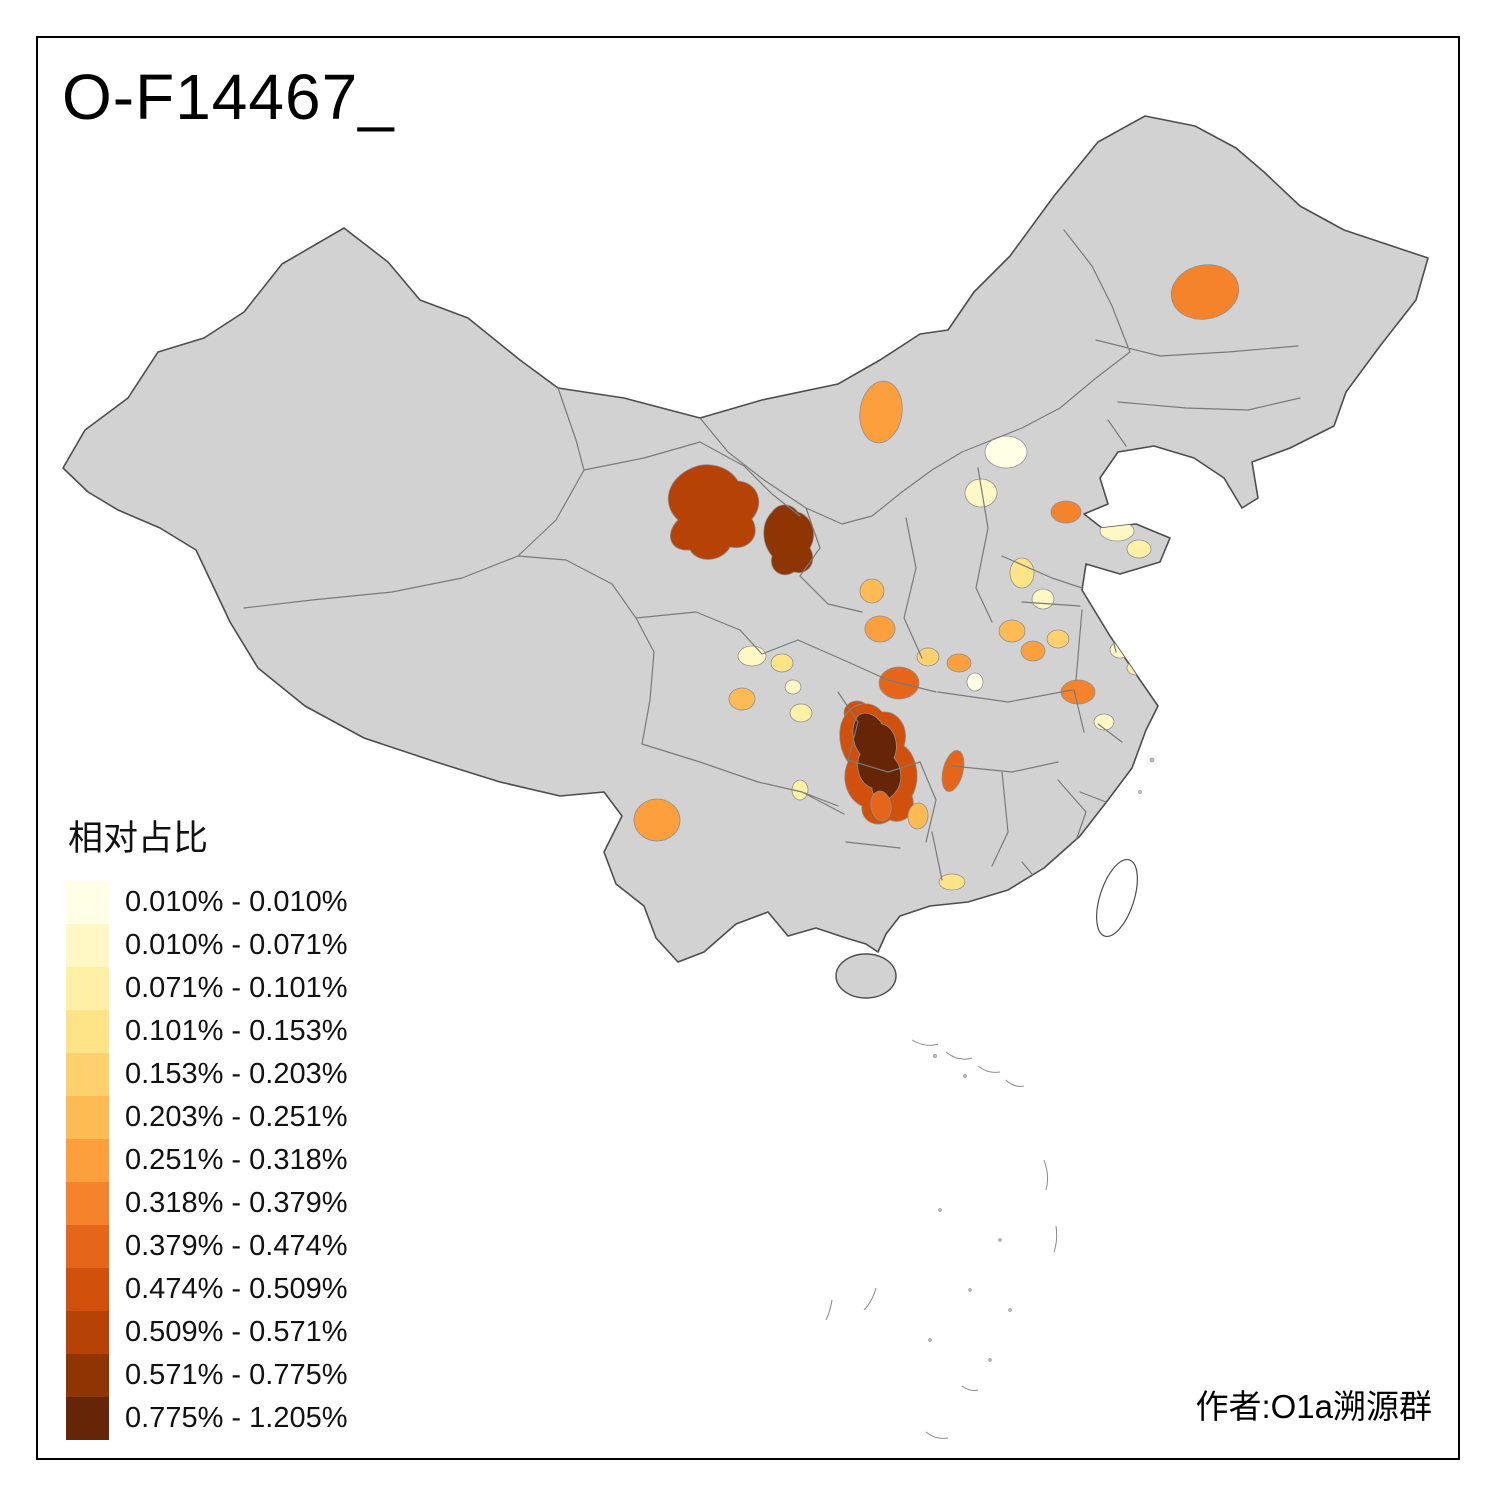 Image resolution: width=1500 pixels, height=1500 pixels. What do you see at coordinates (236, 945) in the screenshot?
I see `legend-label: 0.010% - 0.071%` at bounding box center [236, 945].